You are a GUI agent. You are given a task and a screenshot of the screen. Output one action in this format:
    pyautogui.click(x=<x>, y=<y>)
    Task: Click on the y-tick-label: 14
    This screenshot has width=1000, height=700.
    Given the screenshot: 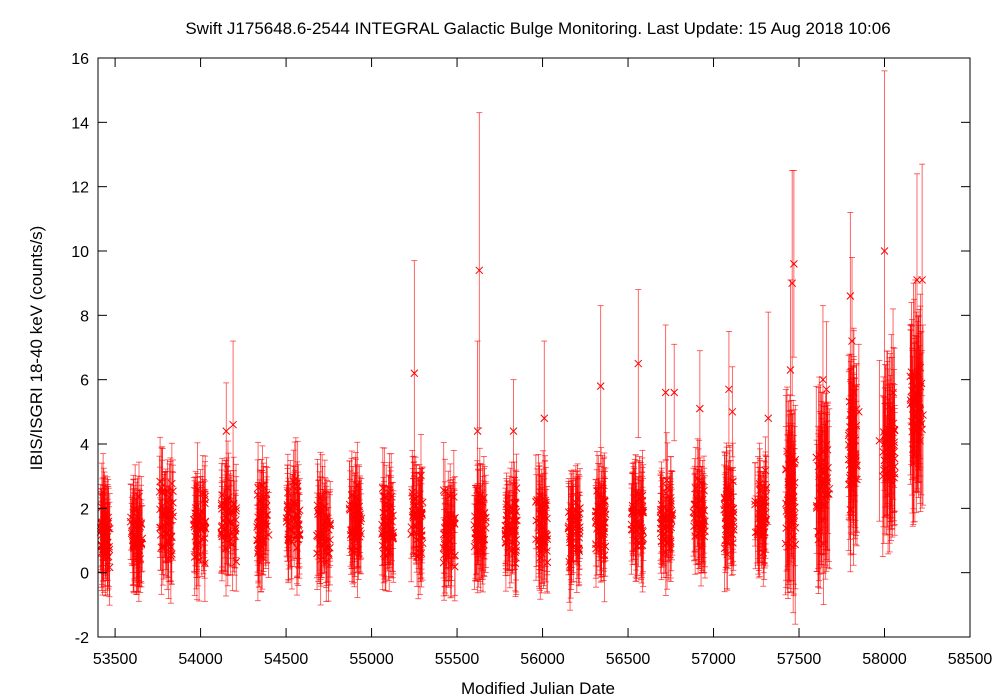 What is the action you would take?
    pyautogui.click(x=80, y=123)
    